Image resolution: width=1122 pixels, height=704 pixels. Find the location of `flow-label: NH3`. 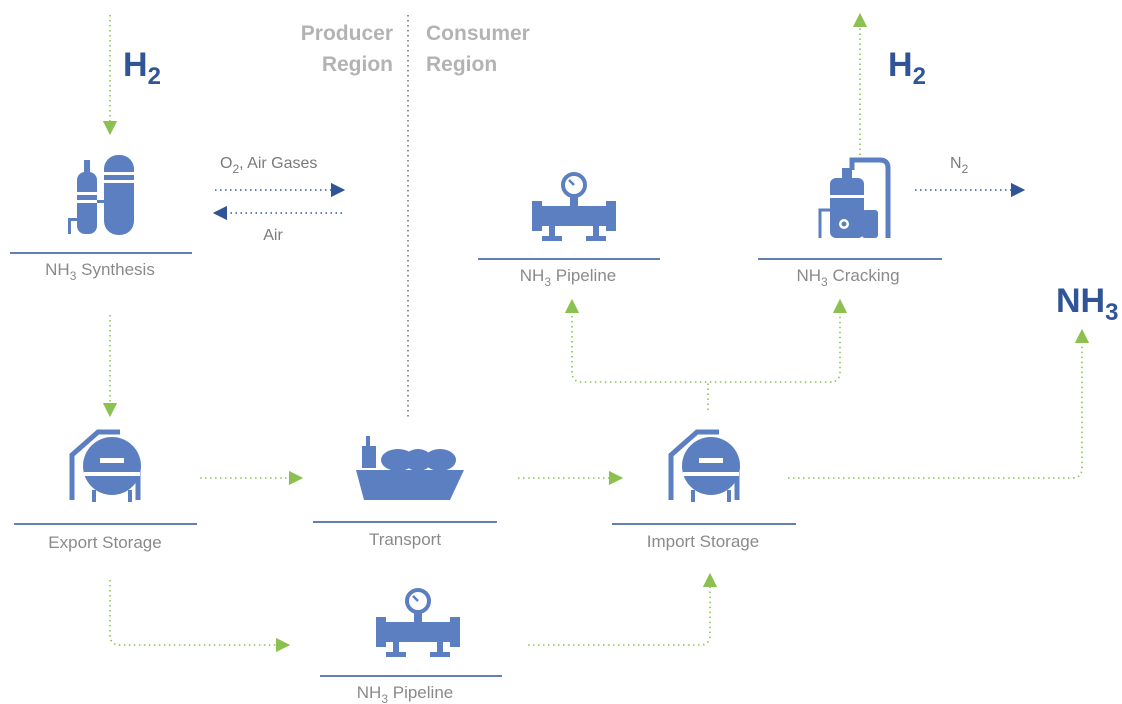

flow-label: NH3 is located at coordinates (1087, 304).